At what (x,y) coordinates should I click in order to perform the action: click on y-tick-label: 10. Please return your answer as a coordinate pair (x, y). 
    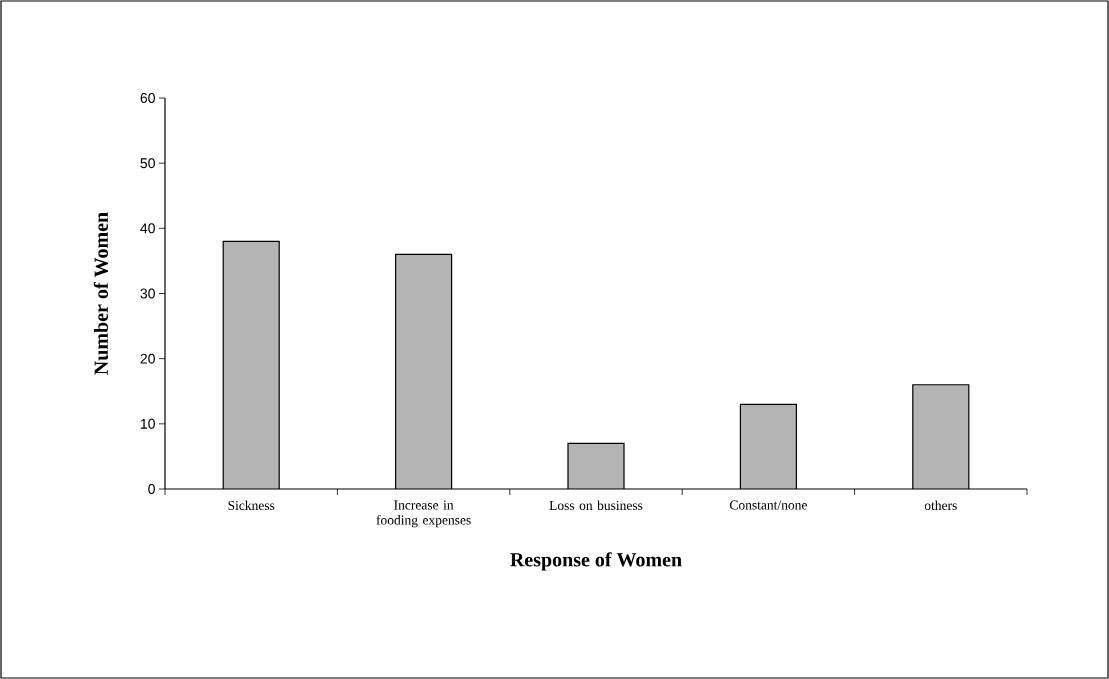
    Looking at the image, I should click on (147, 423).